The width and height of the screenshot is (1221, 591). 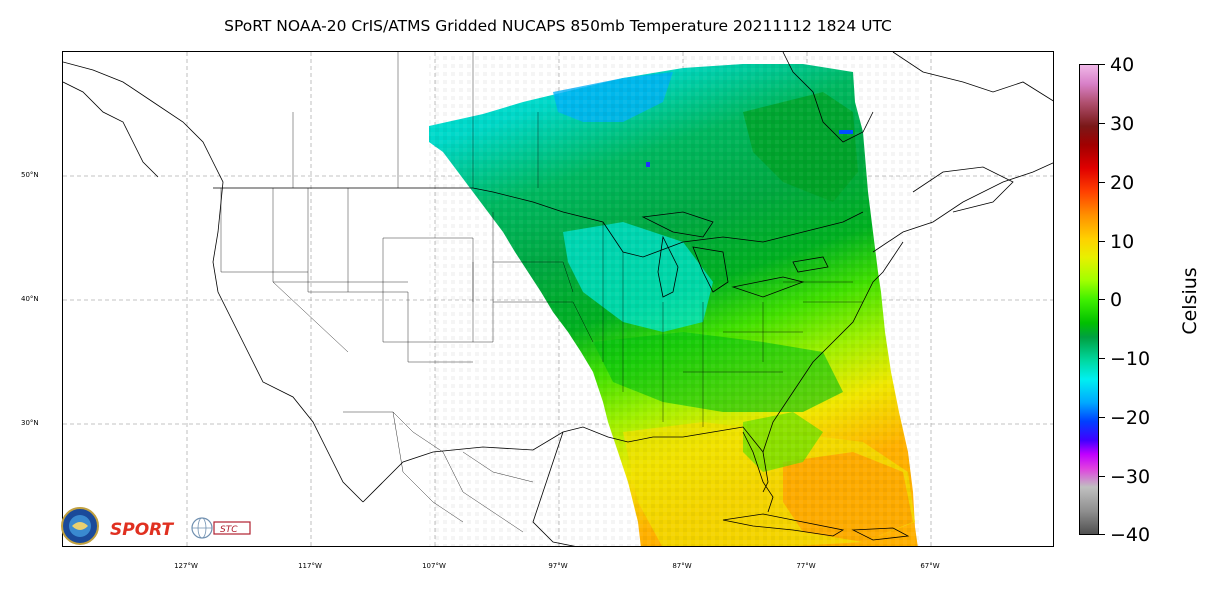 I want to click on logos: SPORT STC, so click(x=156, y=526).